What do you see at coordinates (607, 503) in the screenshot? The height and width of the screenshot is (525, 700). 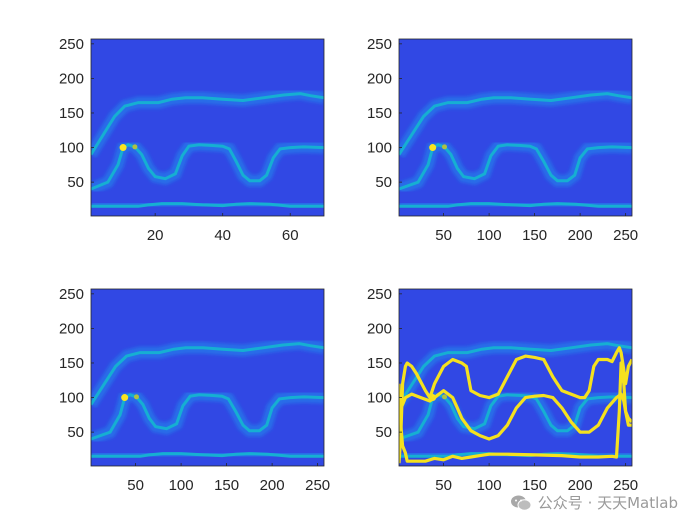 I see `watermark-text: 公众号 · 天天Matlab` at bounding box center [607, 503].